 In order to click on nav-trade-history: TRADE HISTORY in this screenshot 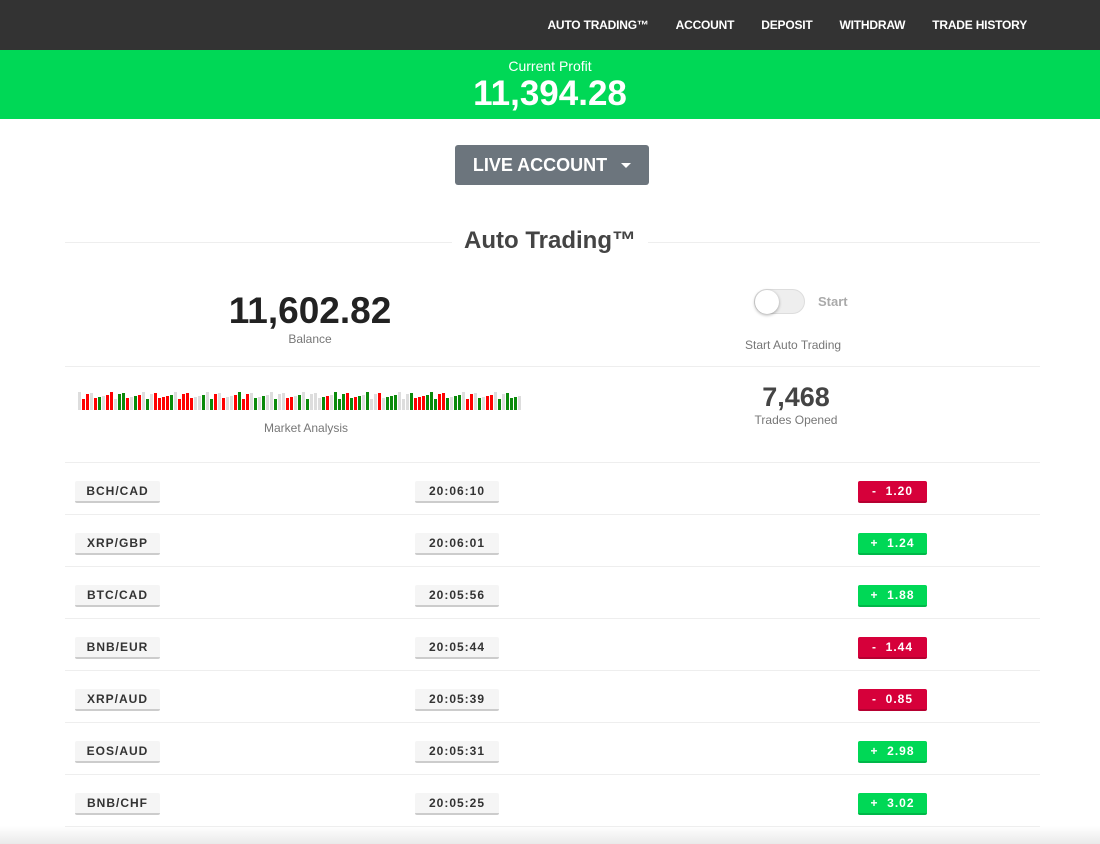, I will do `click(979, 25)`.